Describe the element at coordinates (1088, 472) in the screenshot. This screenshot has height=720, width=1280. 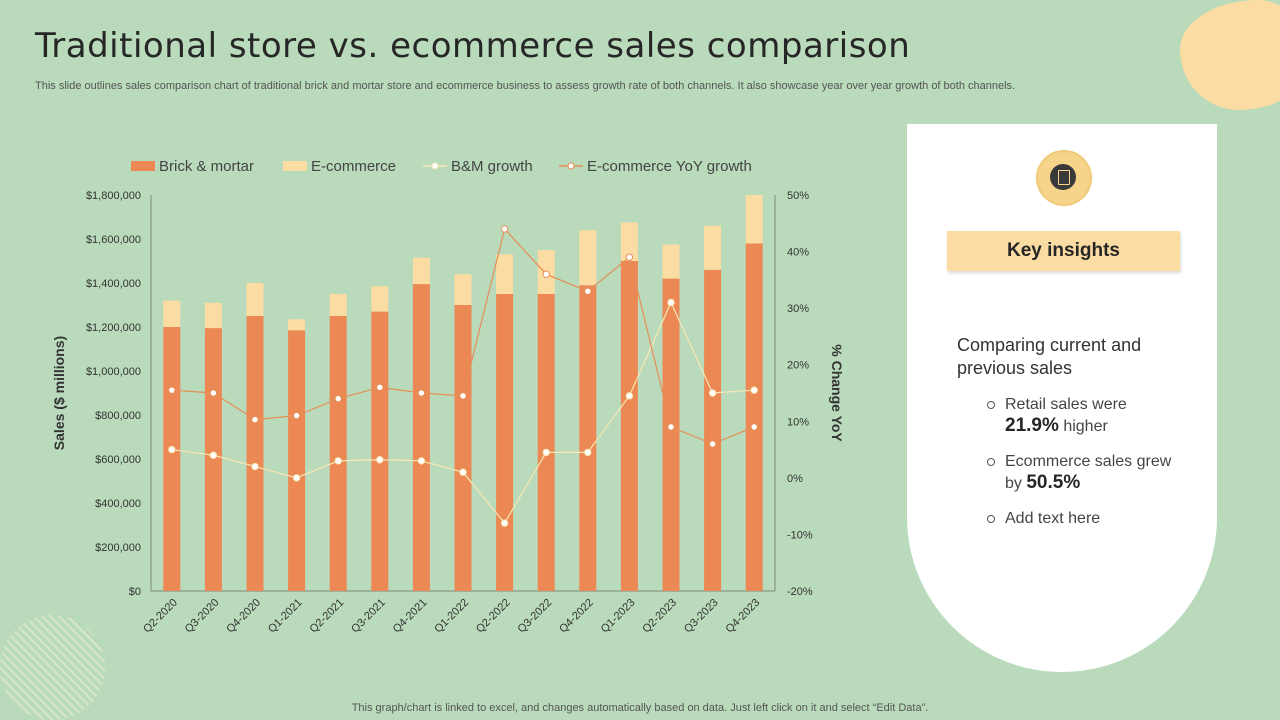
I see `insight-ecommerce-pre: Ecommerce sales grew by` at that location.